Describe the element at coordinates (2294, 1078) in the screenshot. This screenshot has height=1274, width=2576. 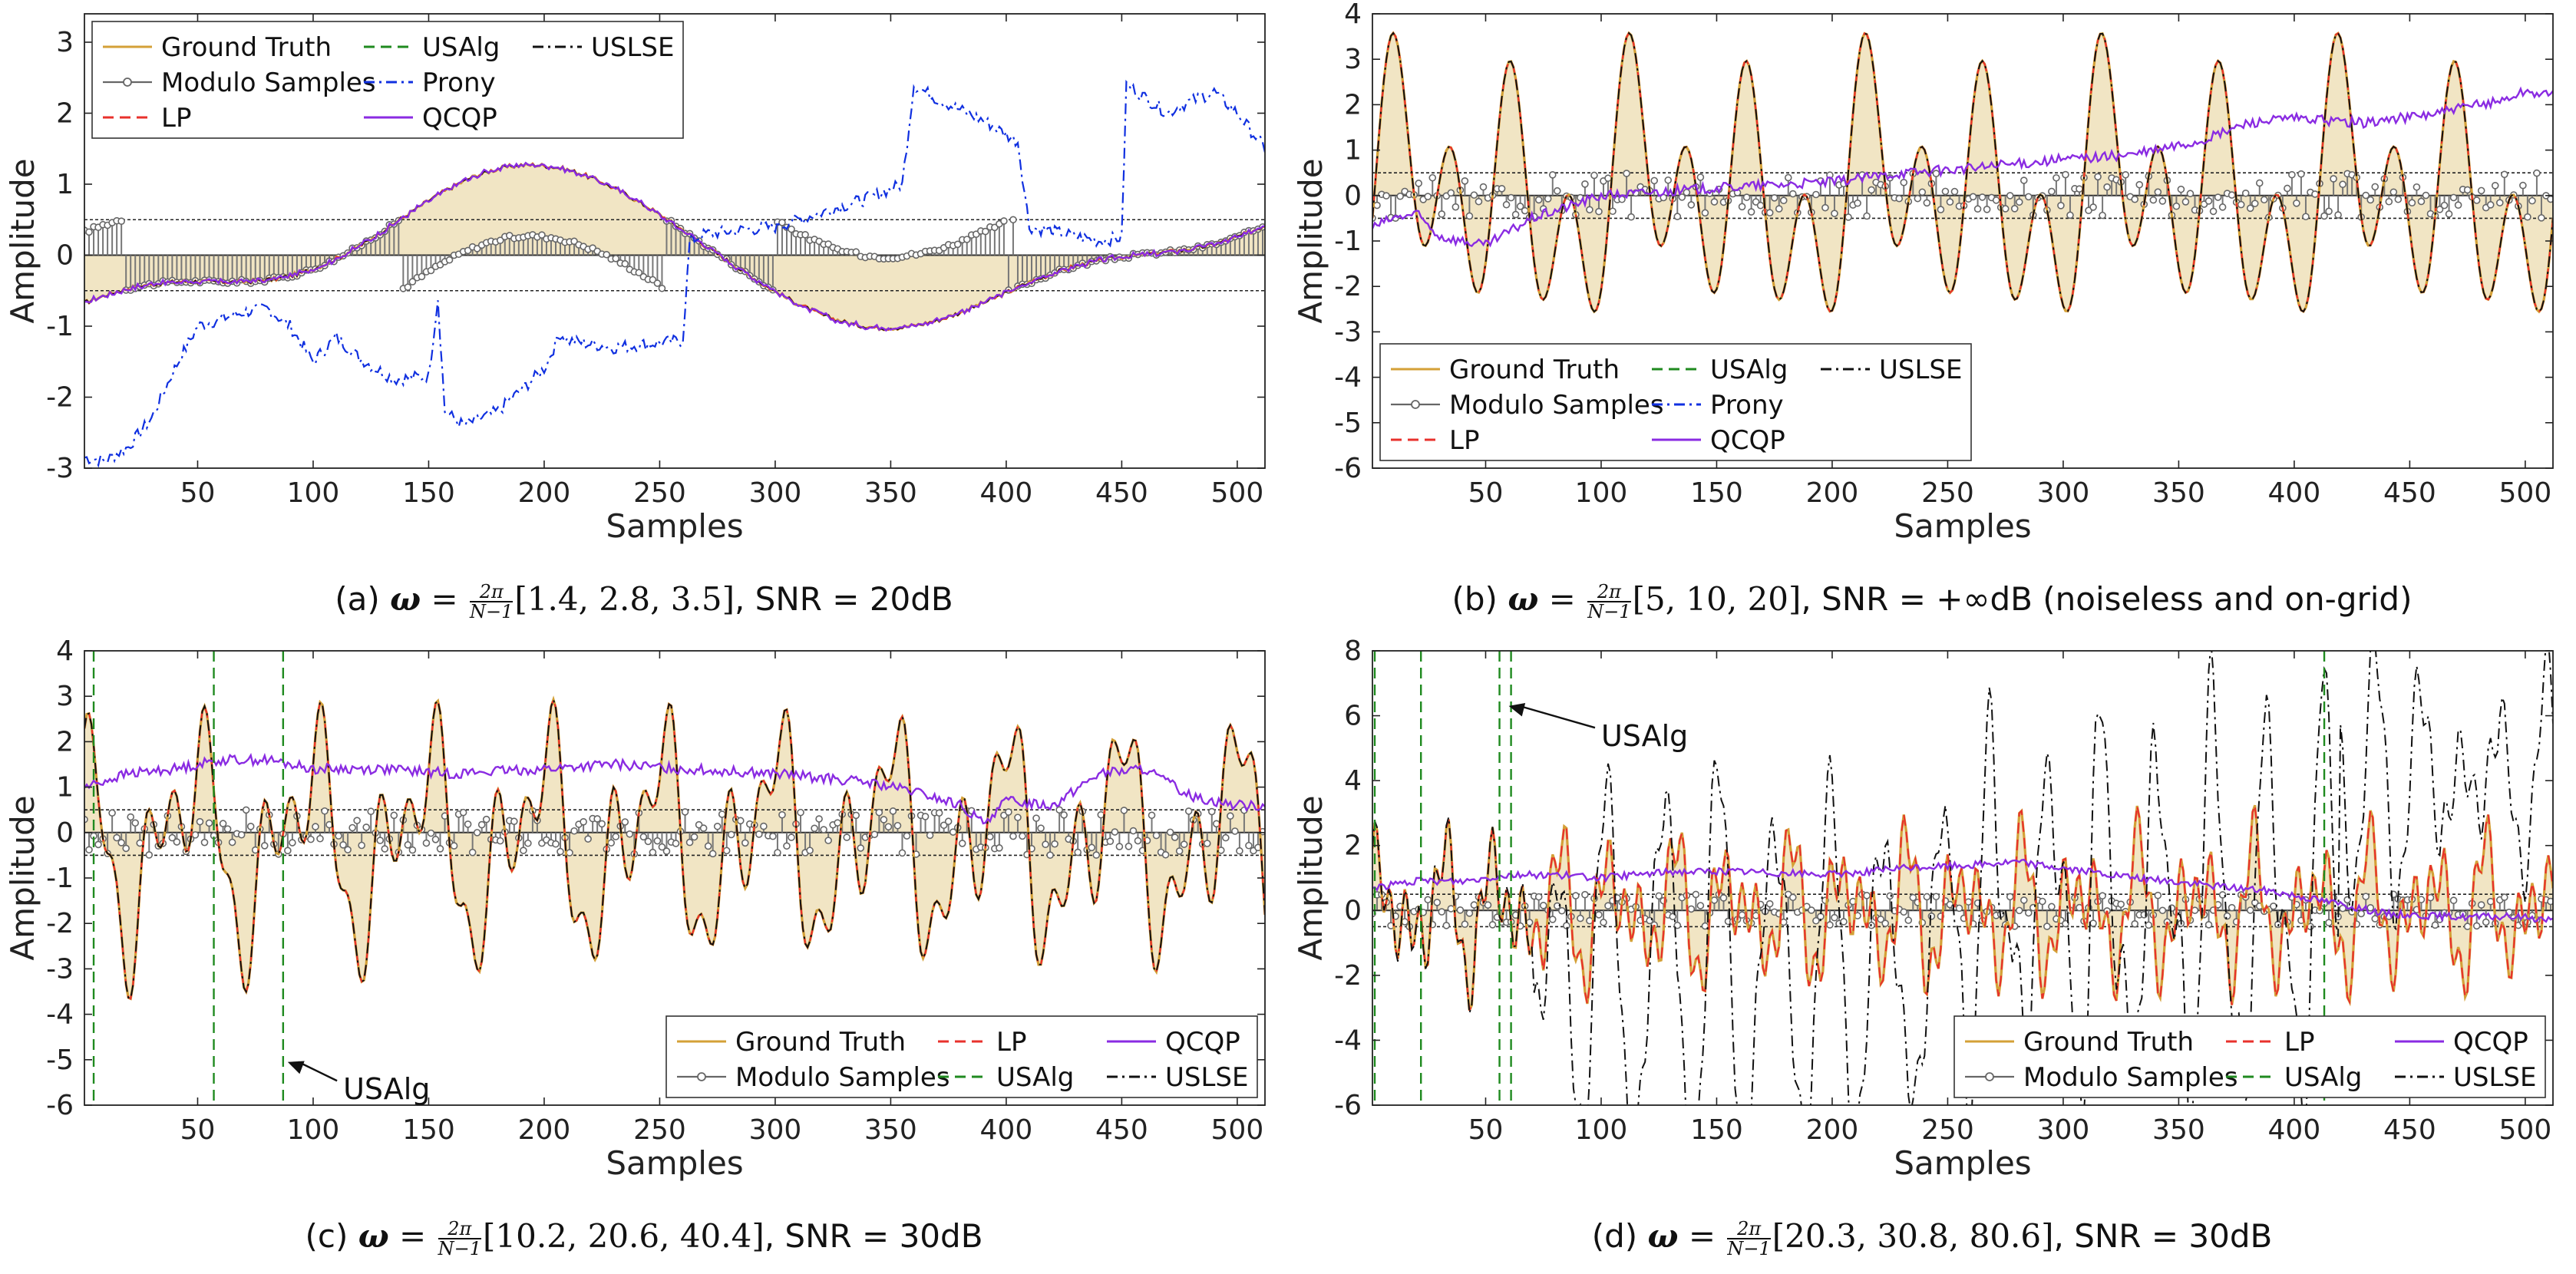
I see `legend-item-usalg: USAlg` at that location.